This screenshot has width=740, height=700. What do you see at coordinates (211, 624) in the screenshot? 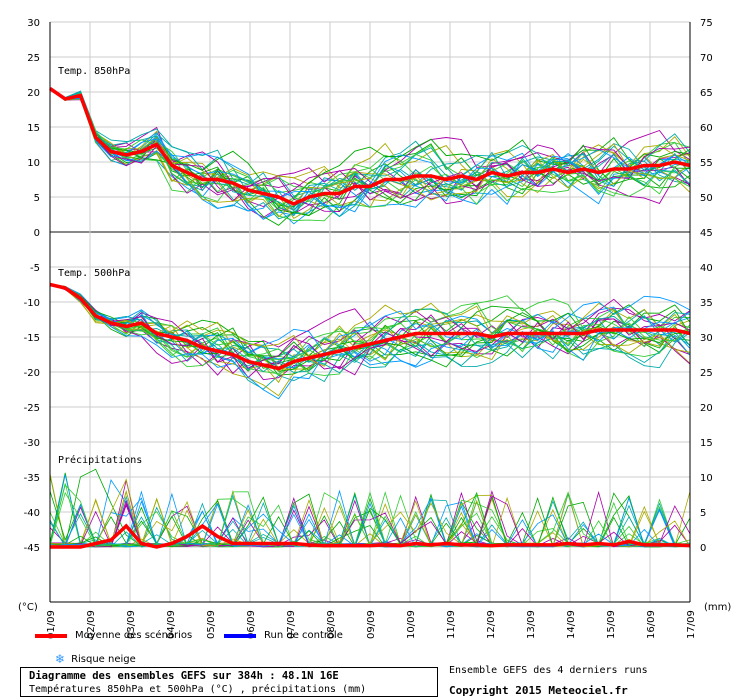
I see `date-tick-label: 05/09` at bounding box center [211, 624].